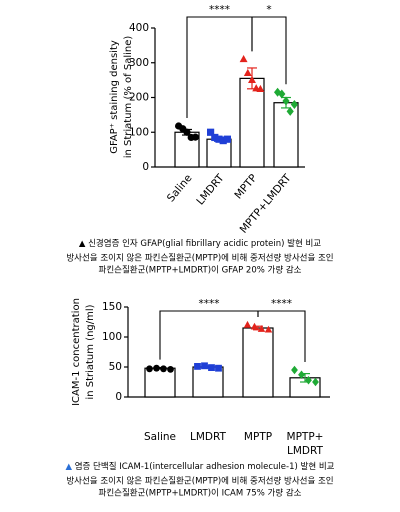 This screenshot has width=400, height=512. What do you see at coordinates (305, 444) in the screenshot?
I see `x-tick-label: MPTP+ LMDRT` at bounding box center [305, 444].